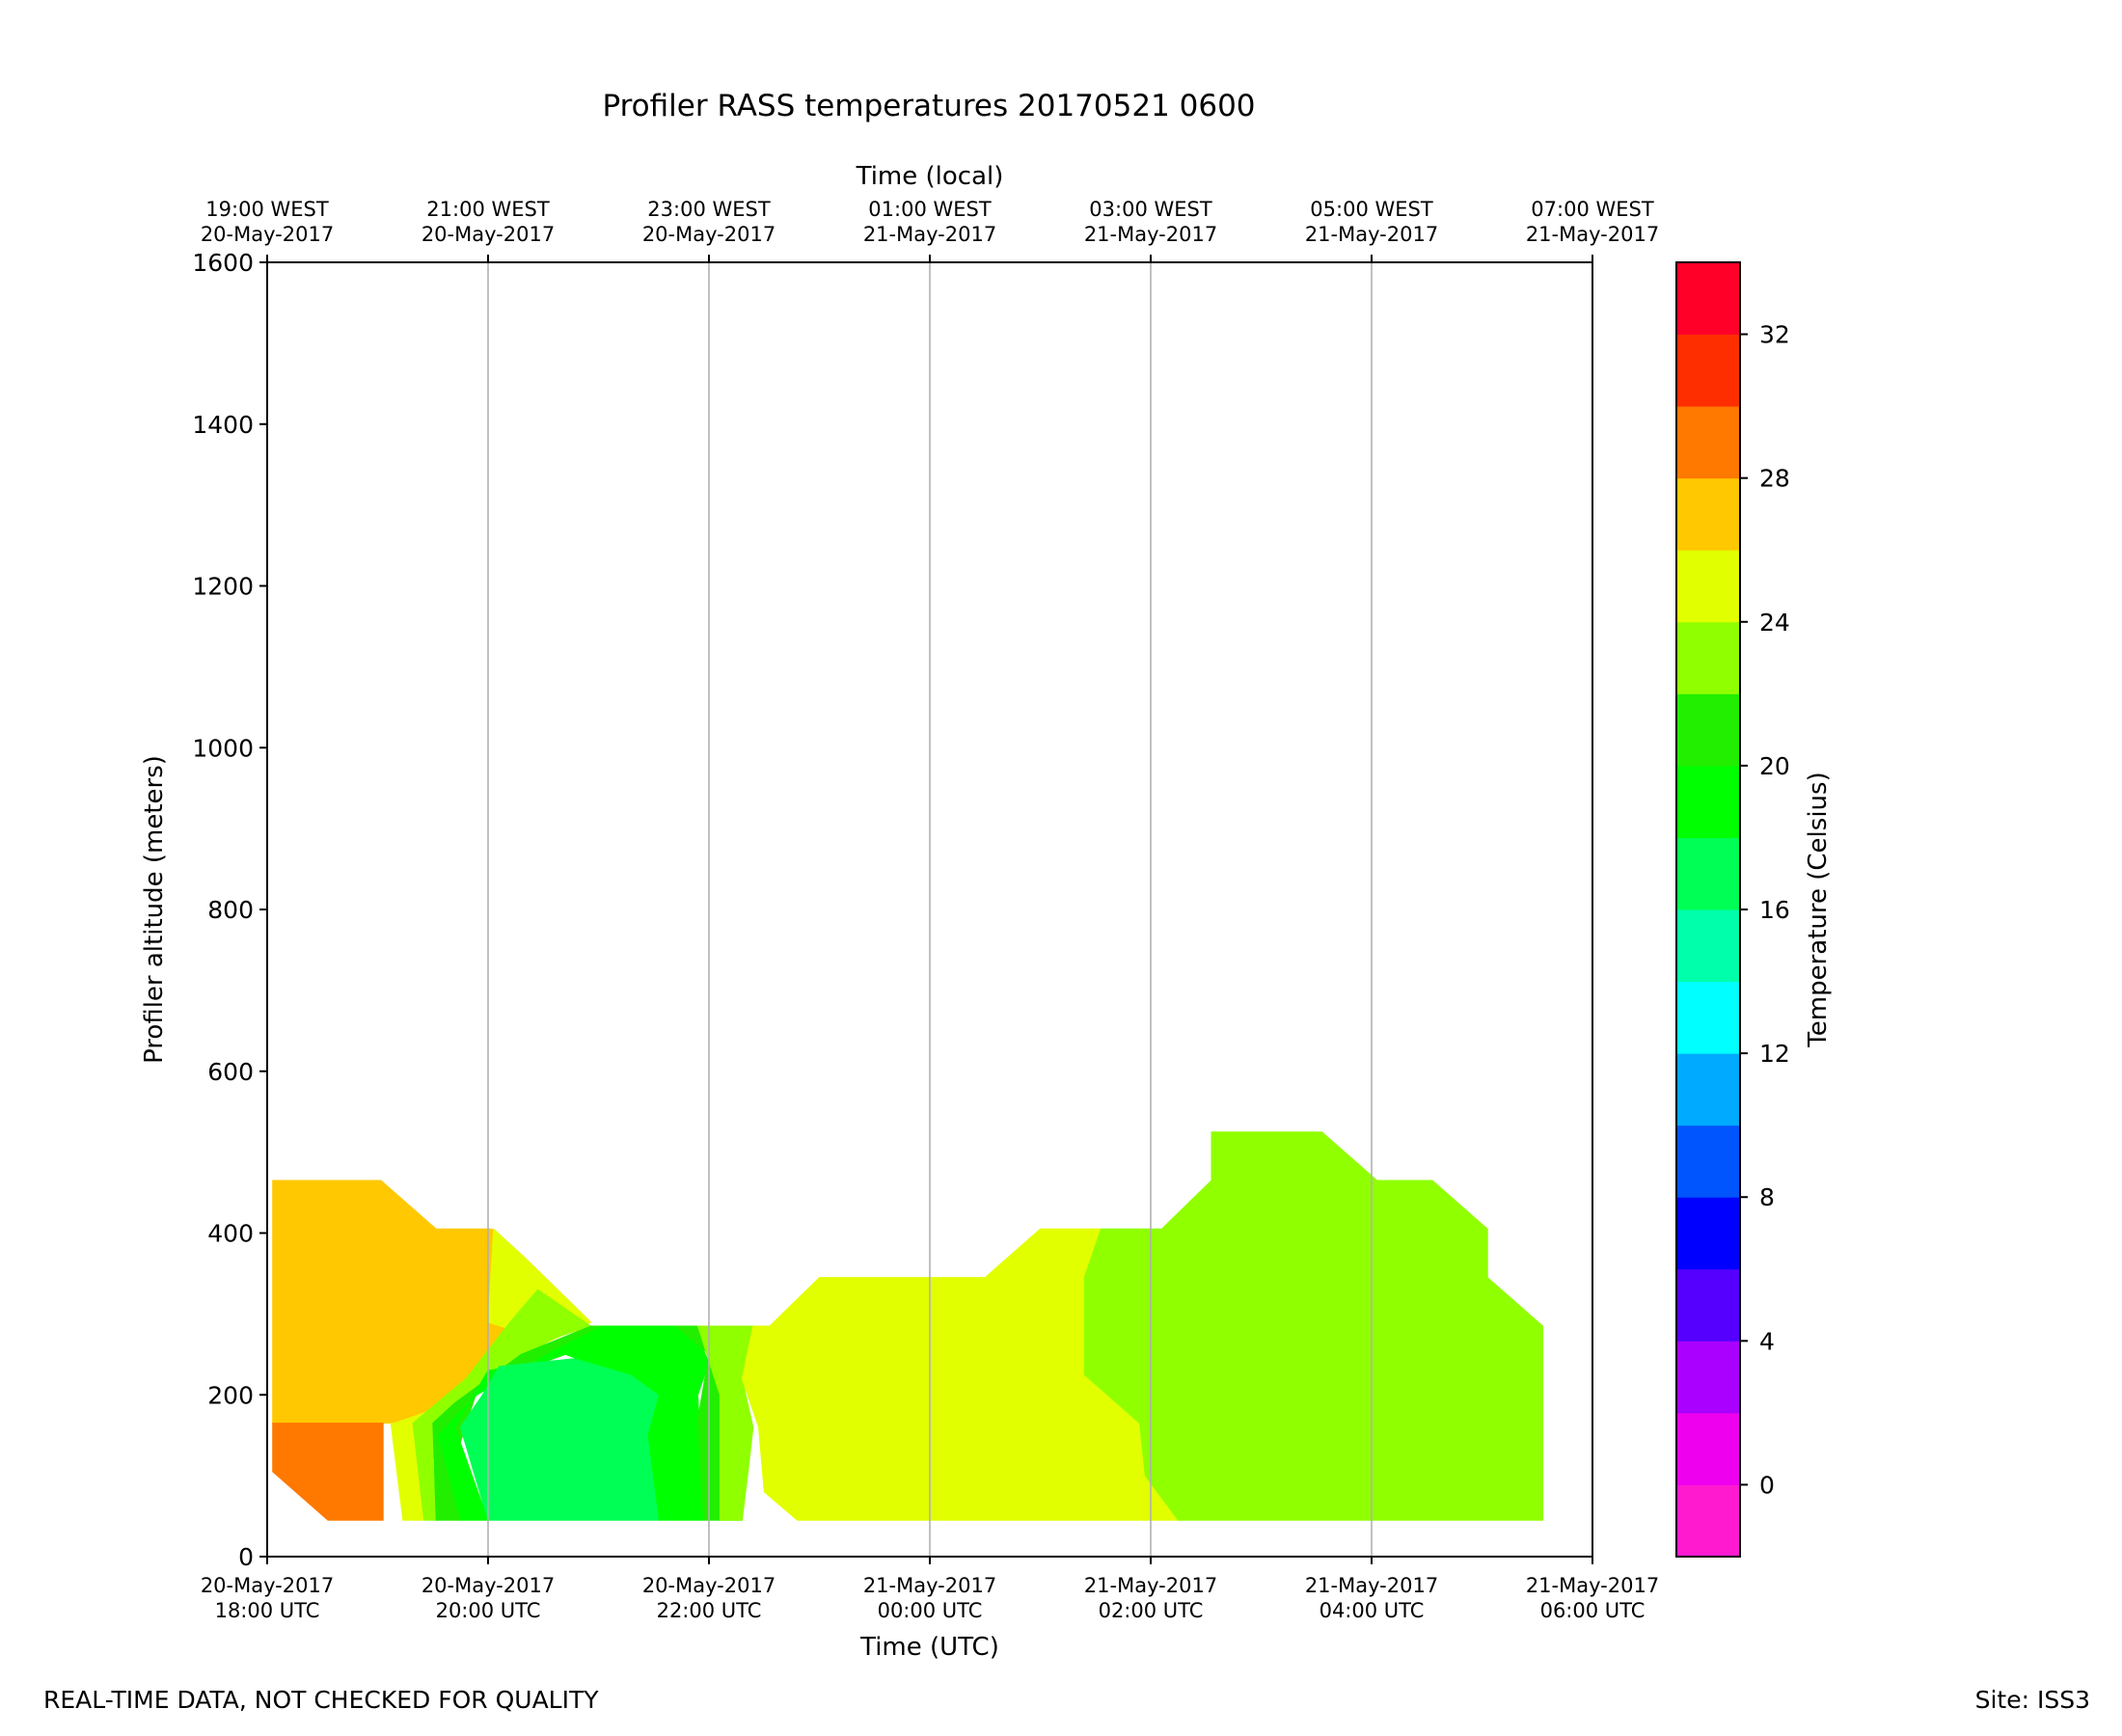 This screenshot has width=2122, height=1736. Describe the element at coordinates (231, 1234) in the screenshot. I see `y-tick-label: 400` at that location.